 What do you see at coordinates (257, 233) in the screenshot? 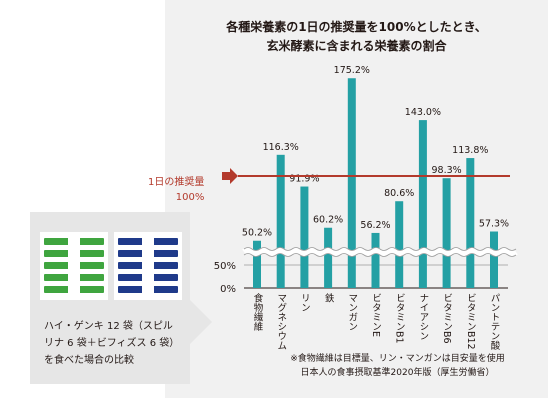
I see `data-label: 50.2%` at bounding box center [257, 233].